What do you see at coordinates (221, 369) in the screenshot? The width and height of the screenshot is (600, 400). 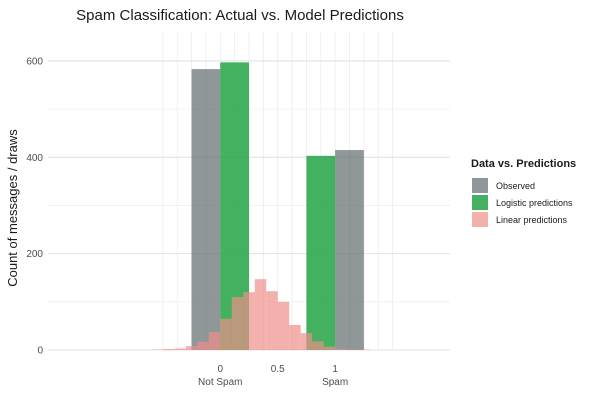 I see `x-tick-label: 0` at bounding box center [221, 369].